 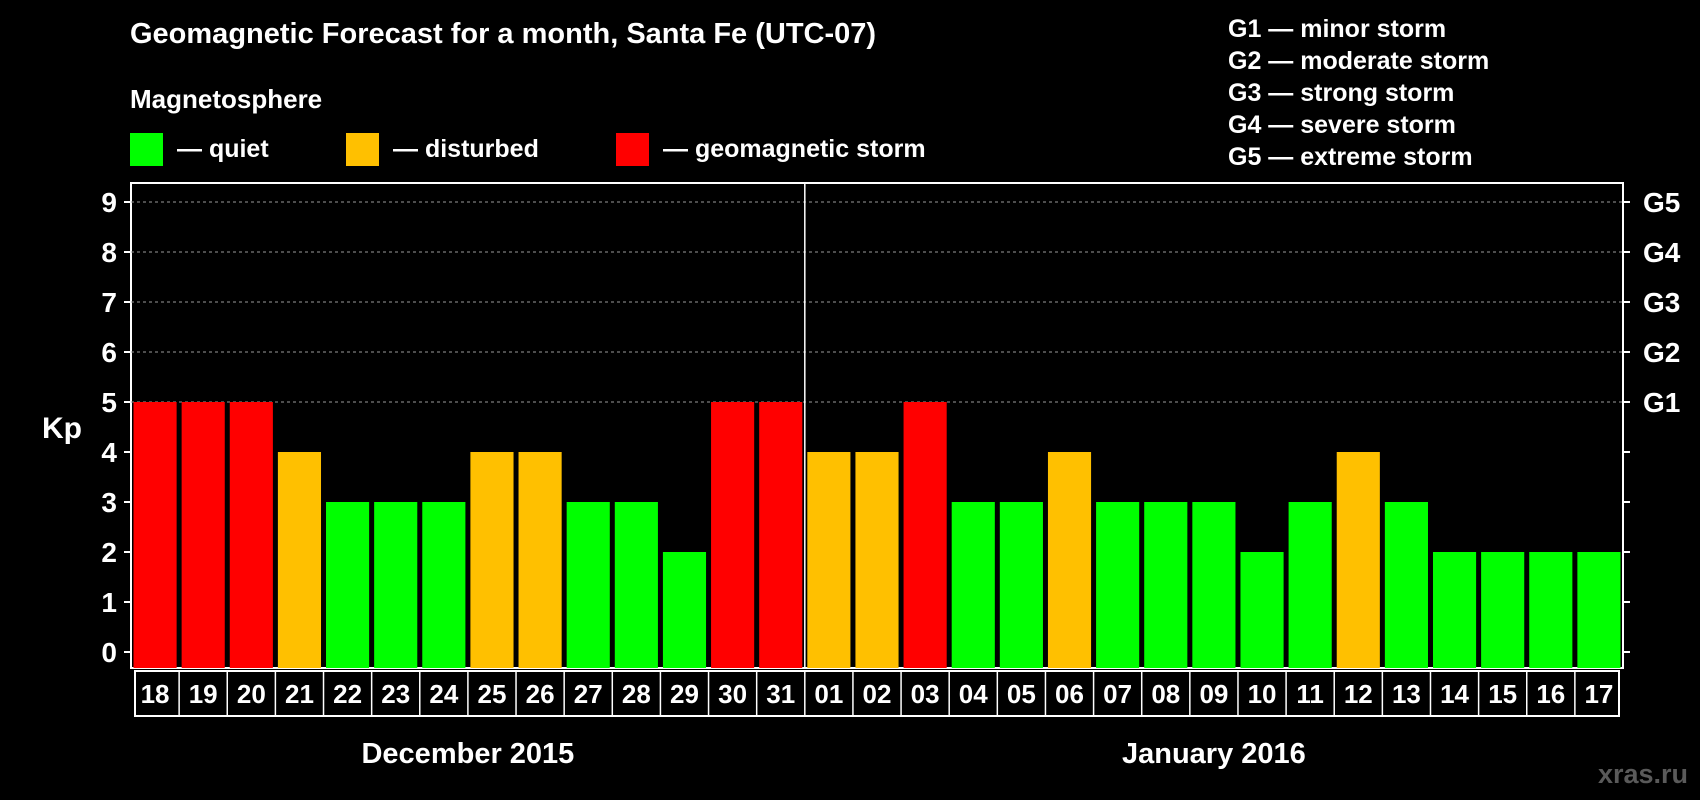 I want to click on y-tick-label: 7, so click(x=109, y=302).